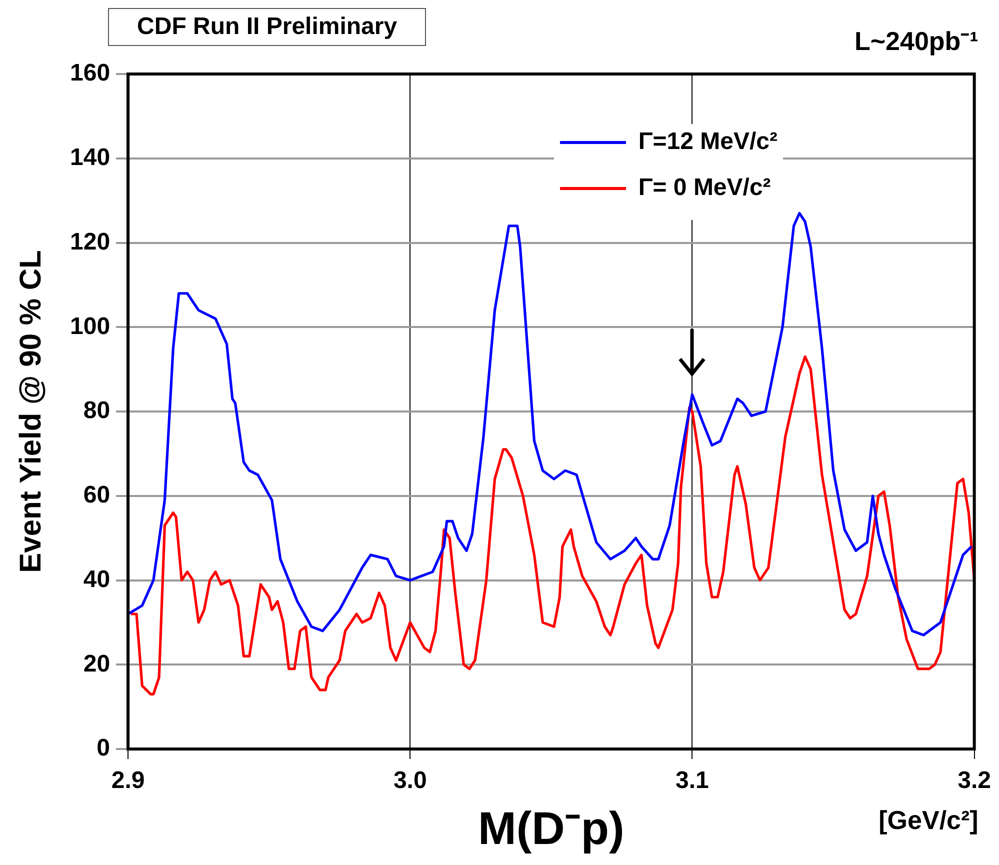  I want to click on y-tick-label: 0, so click(103, 748).